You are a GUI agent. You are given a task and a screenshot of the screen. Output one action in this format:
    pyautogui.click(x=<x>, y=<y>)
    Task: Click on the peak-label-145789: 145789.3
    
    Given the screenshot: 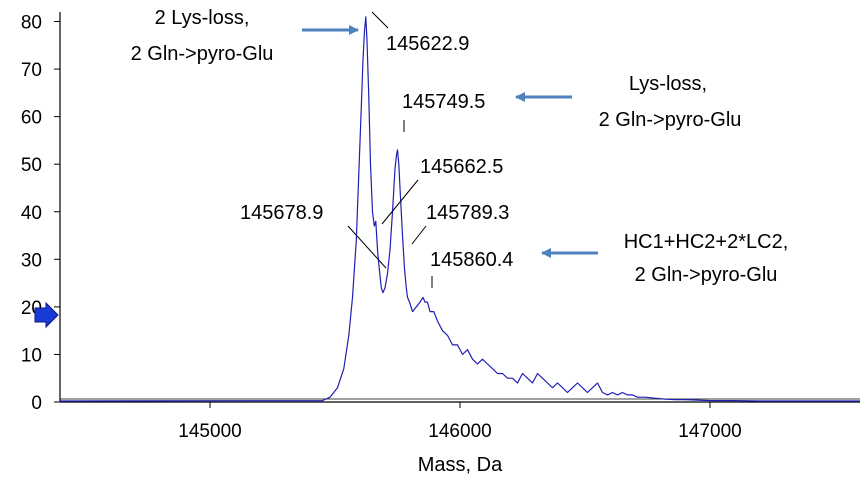 What is the action you would take?
    pyautogui.click(x=467, y=213)
    